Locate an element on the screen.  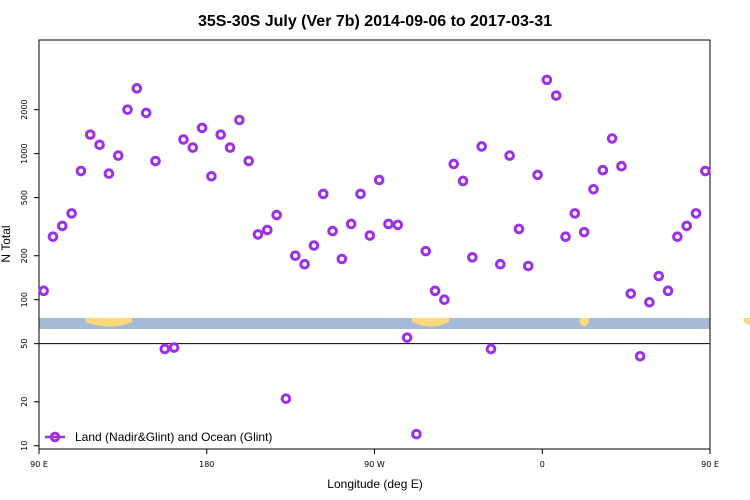
legend-label: Land (Nadir&Glint) and Ocean (Glint) is located at coordinates (173, 437).